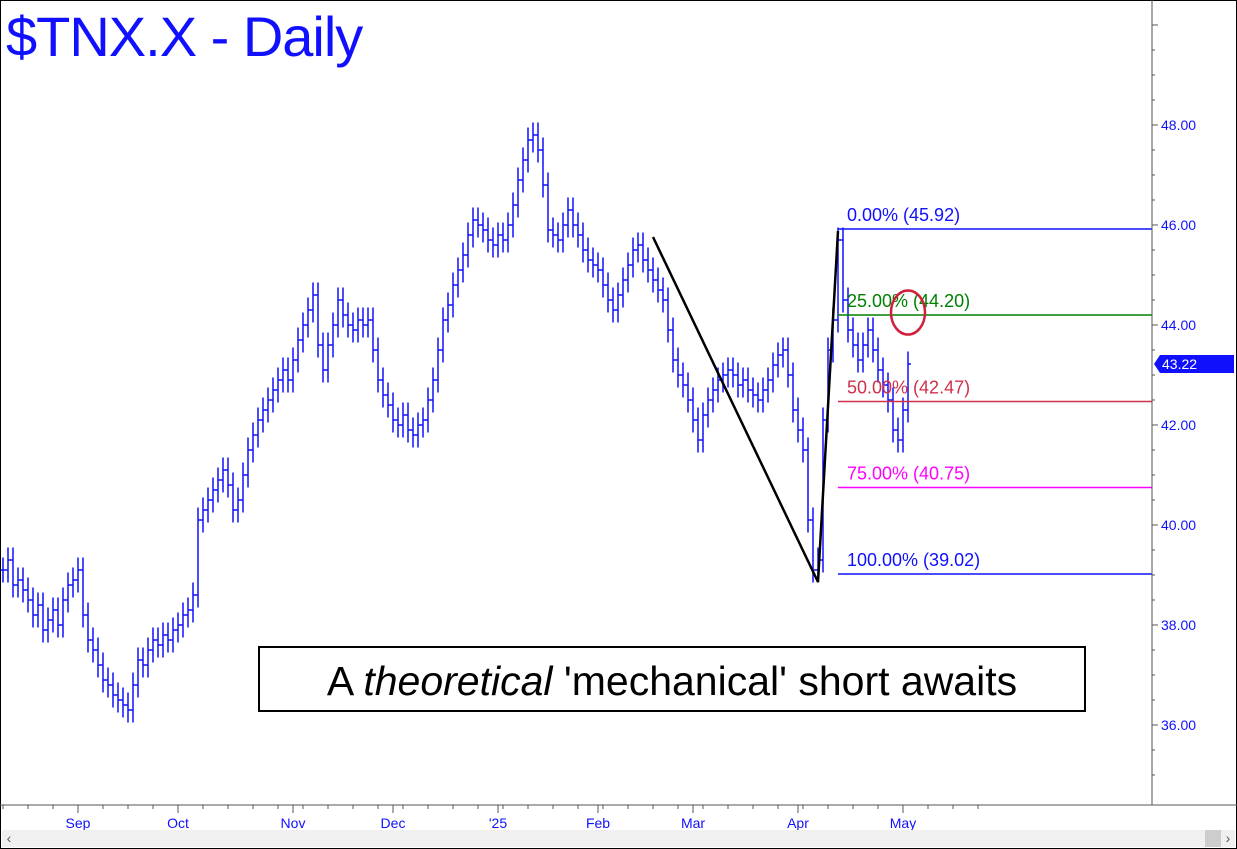 Image resolution: width=1237 pixels, height=849 pixels. What do you see at coordinates (1213, 838) in the screenshot?
I see `scrollbar-thumb` at bounding box center [1213, 838].